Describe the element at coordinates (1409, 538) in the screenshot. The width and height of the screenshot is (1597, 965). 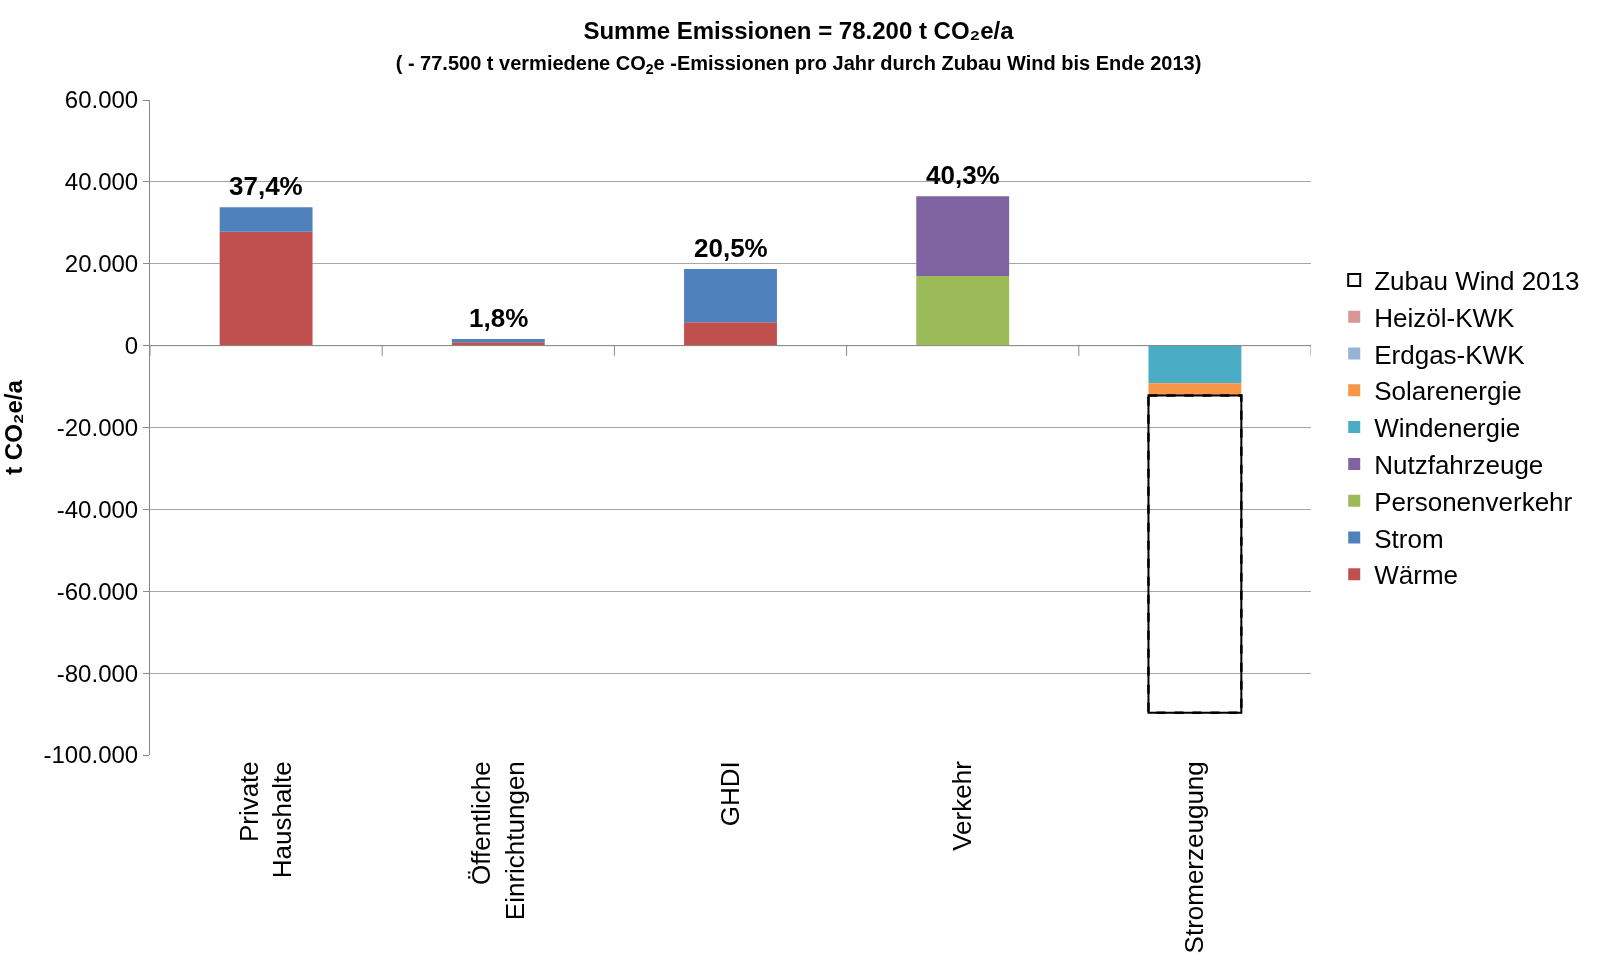
I see `legend-label: Strom` at that location.